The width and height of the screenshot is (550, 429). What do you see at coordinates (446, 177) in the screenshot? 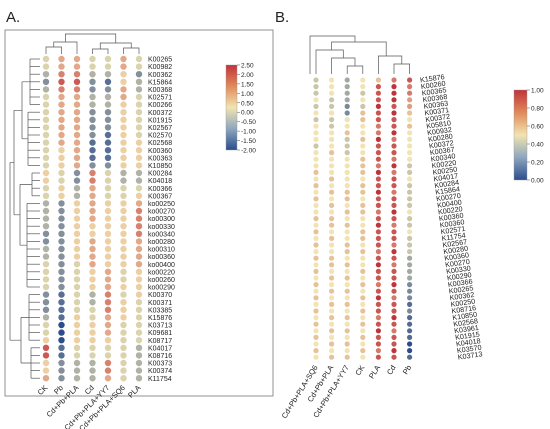
I see `row-label-b: K04017` at bounding box center [446, 177].